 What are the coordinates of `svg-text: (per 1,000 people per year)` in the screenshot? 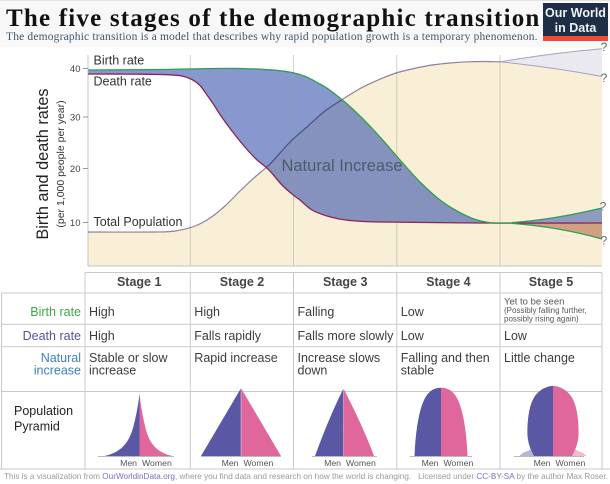 It's located at (61, 163).